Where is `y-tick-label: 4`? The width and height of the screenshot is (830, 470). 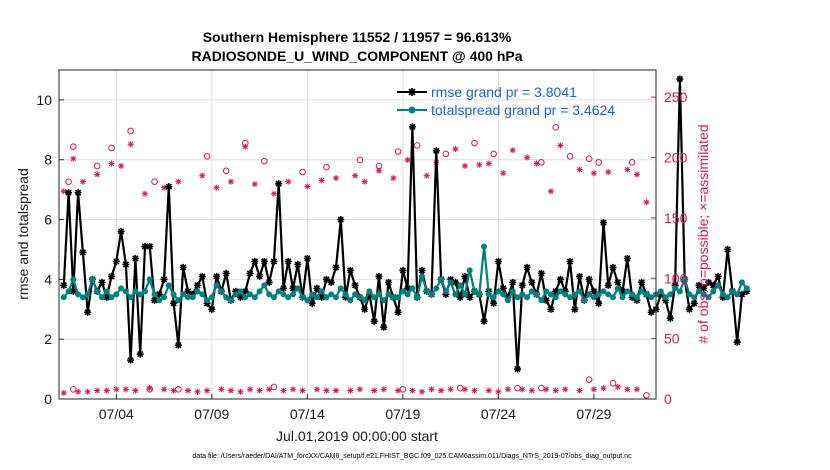 y-tick-label: 4 is located at coordinates (48, 279).